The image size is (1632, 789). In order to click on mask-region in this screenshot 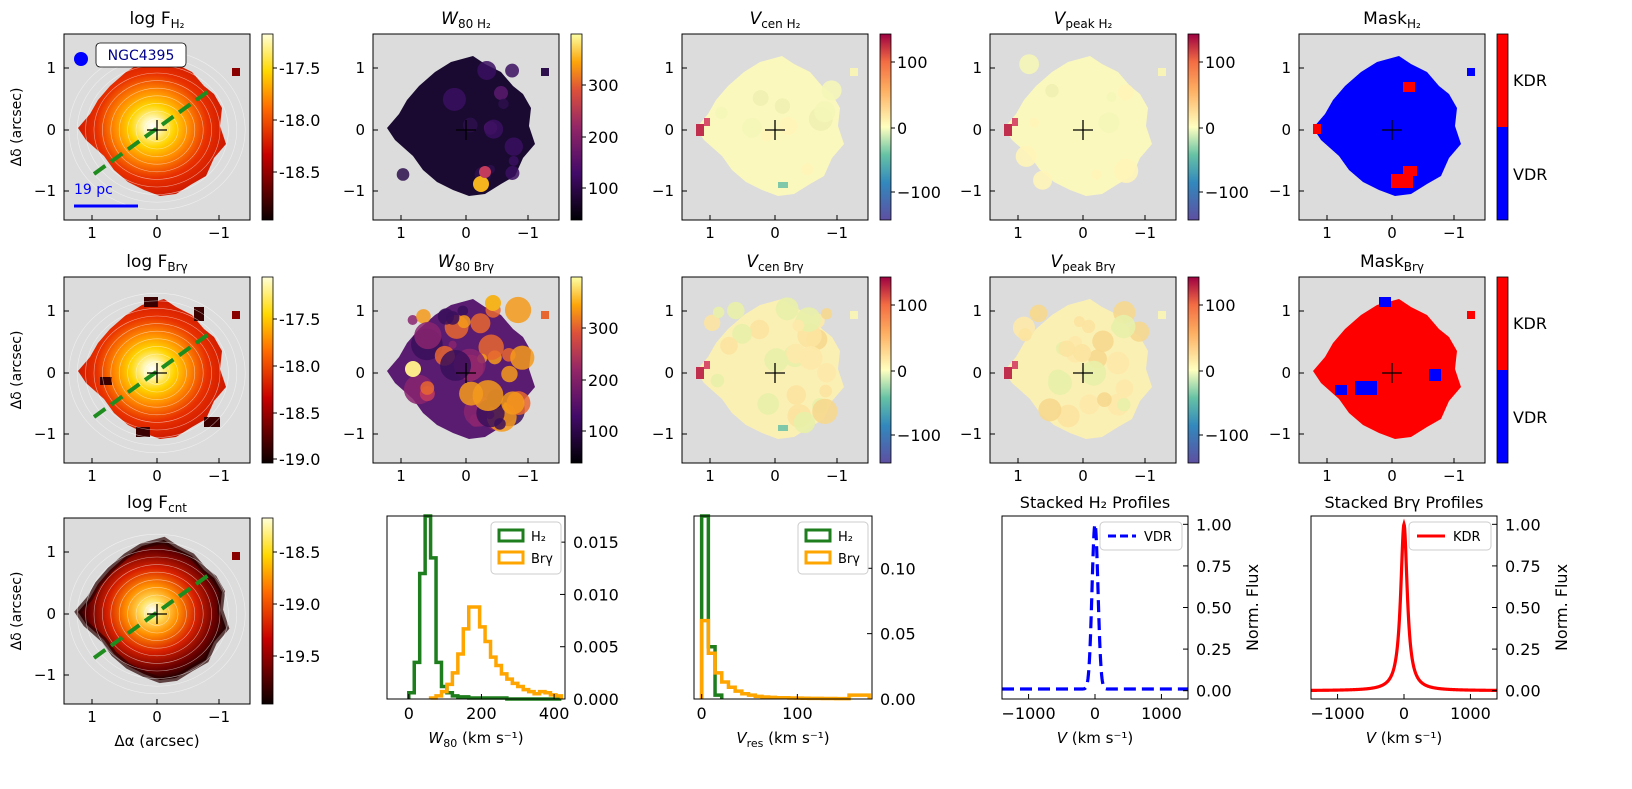, I will do `click(1387, 369)`.